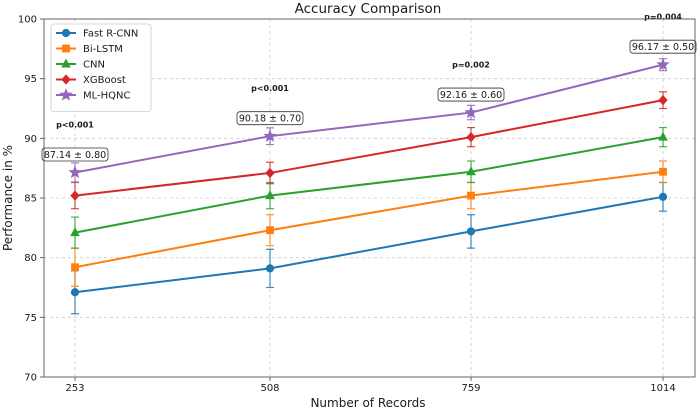 The height and width of the screenshot is (409, 700). I want to click on y-tick-label: 85, so click(30, 199).